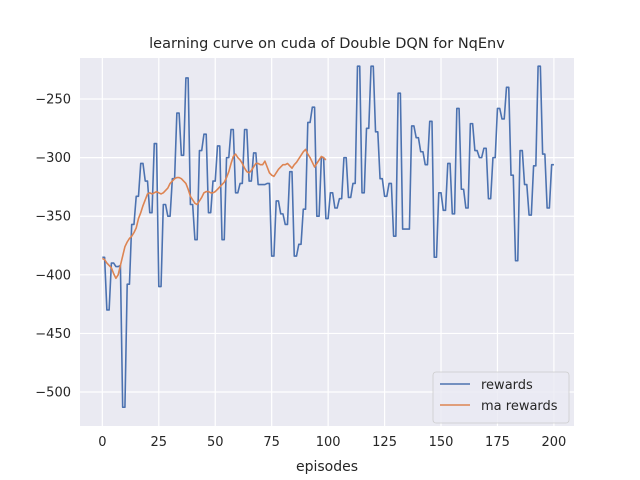 The width and height of the screenshot is (640, 480). What do you see at coordinates (53, 217) in the screenshot?
I see `y-tick-label: −350` at bounding box center [53, 217].